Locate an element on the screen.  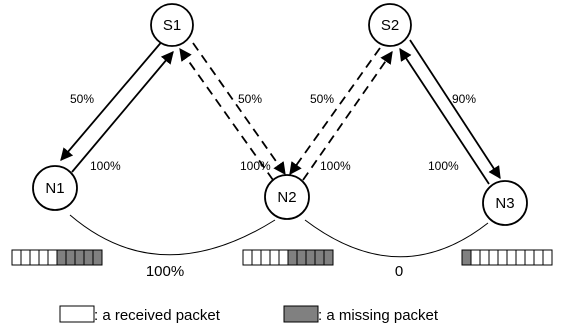
edge-label-s2-n2: 50% is located at coordinates (322, 99).